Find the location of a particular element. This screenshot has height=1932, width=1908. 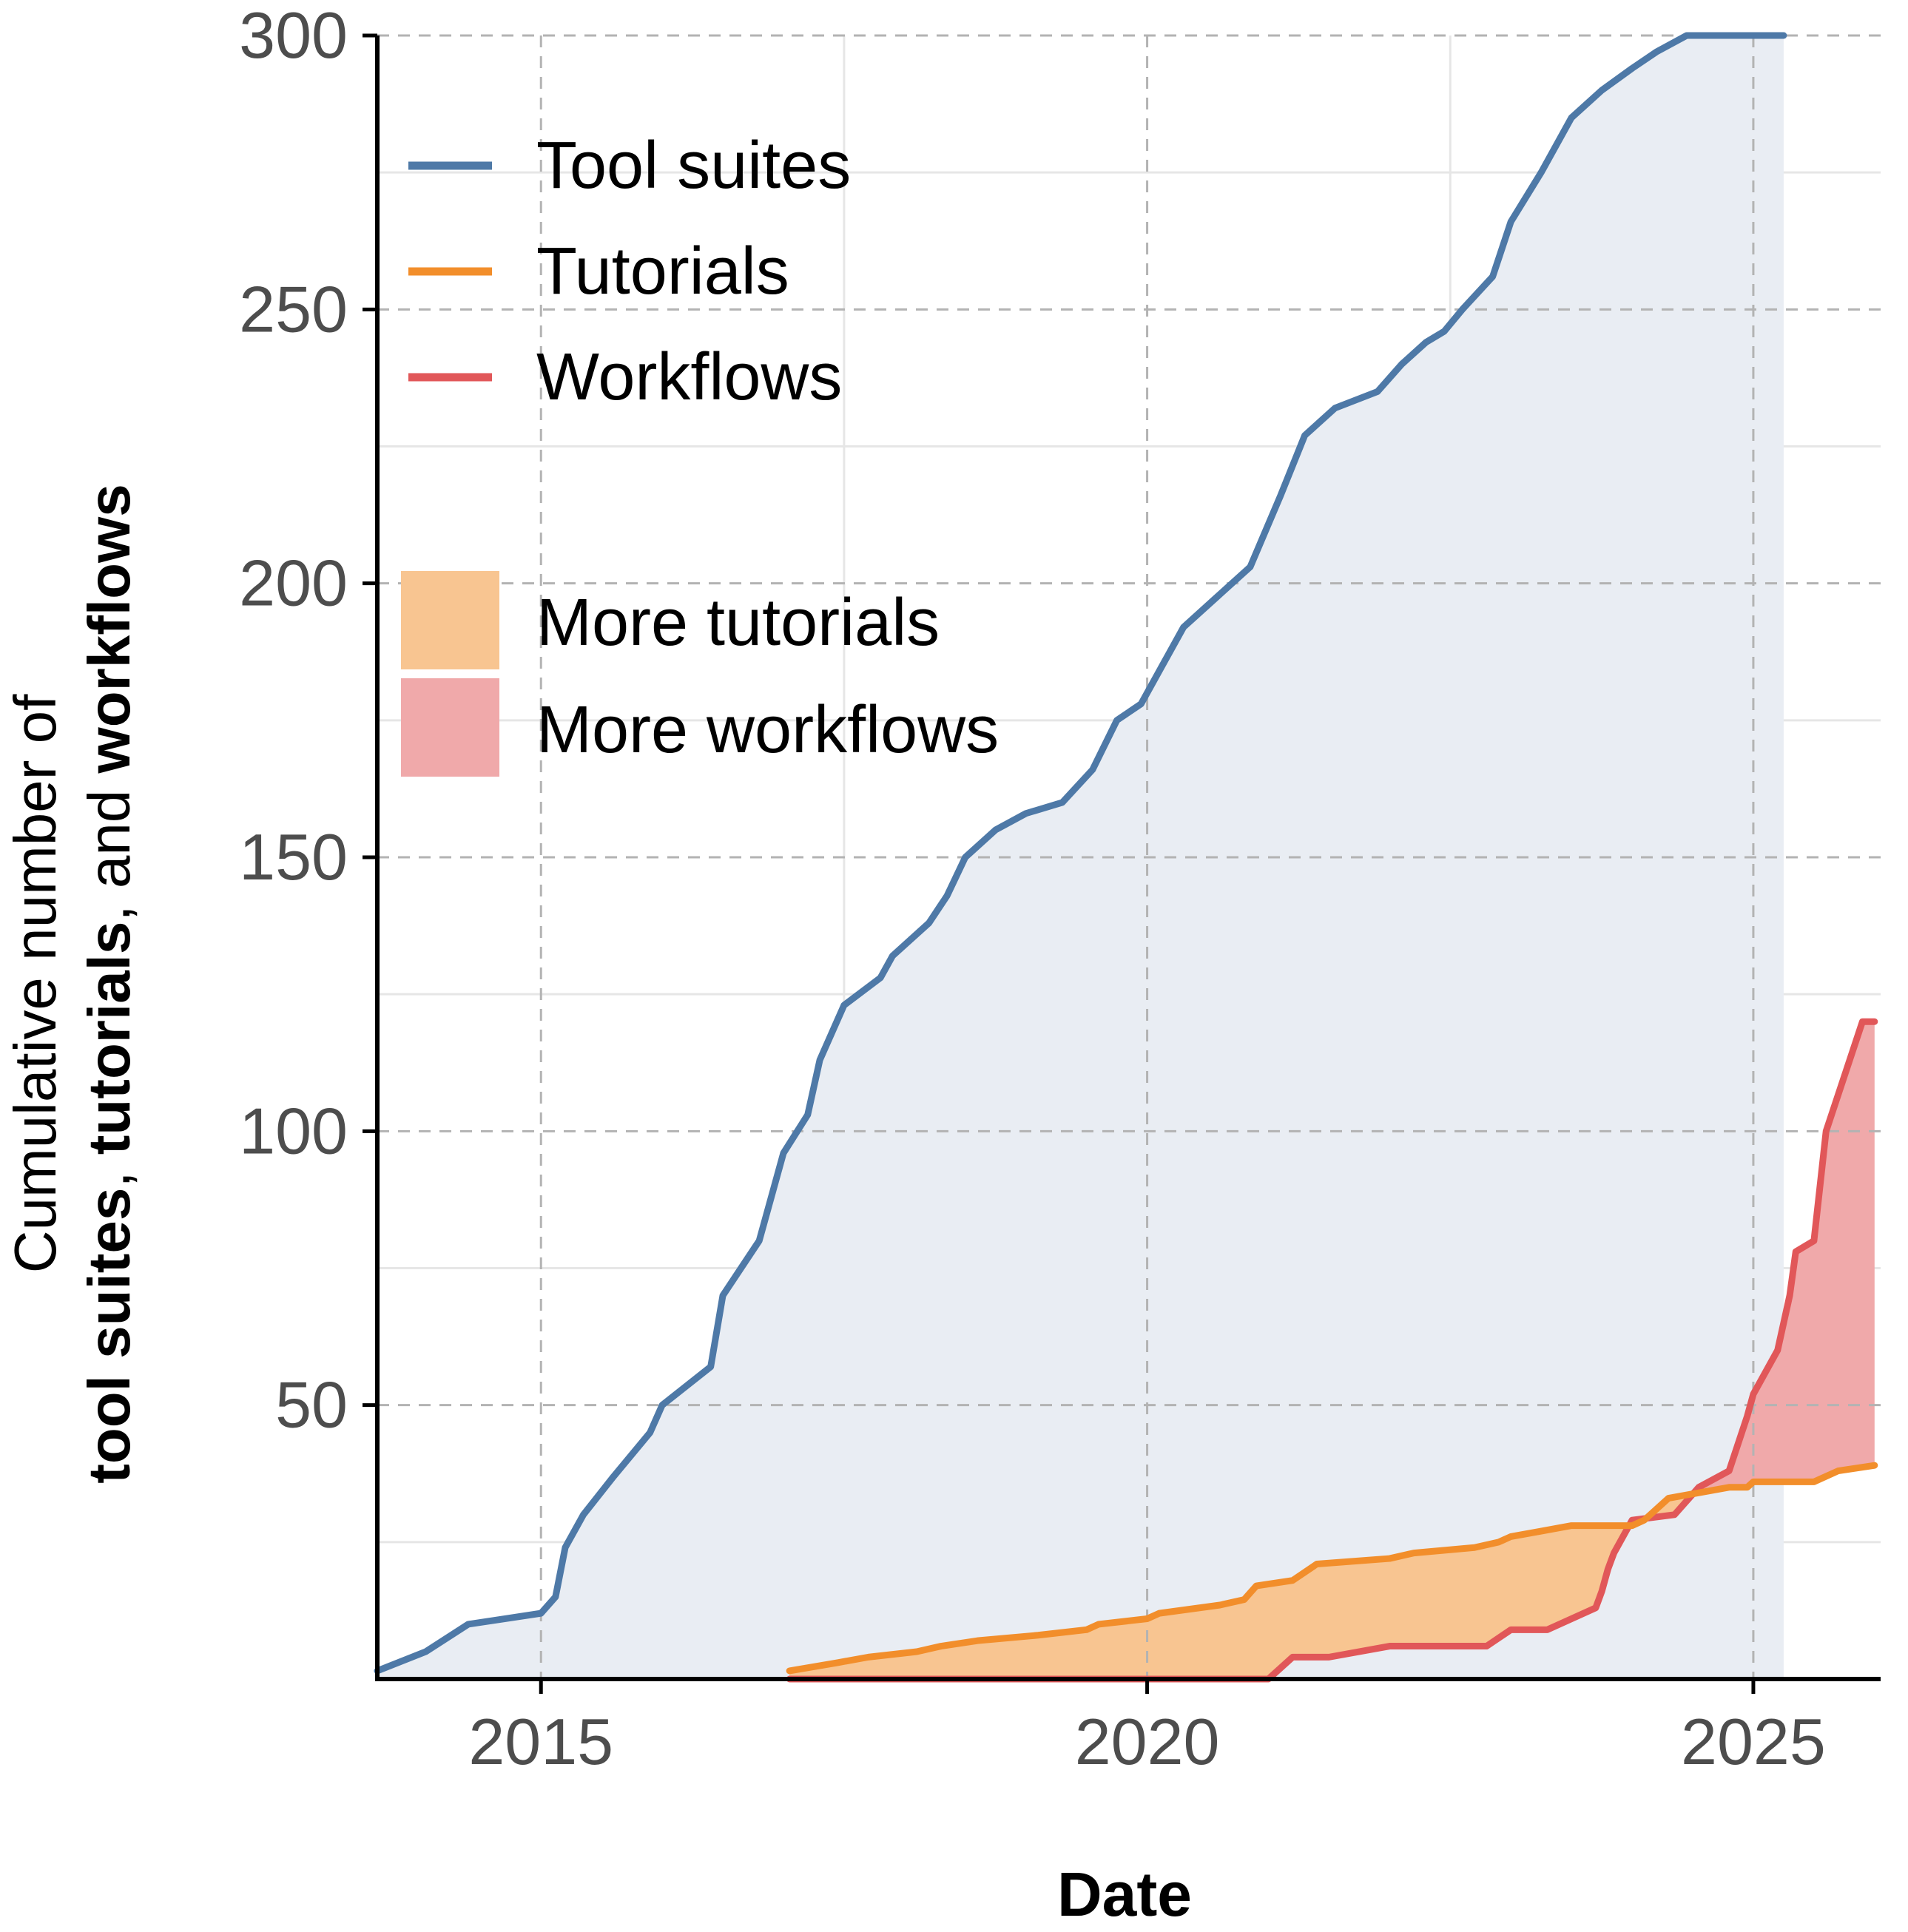

more-workflows-fill is located at coordinates (1753, 1273).